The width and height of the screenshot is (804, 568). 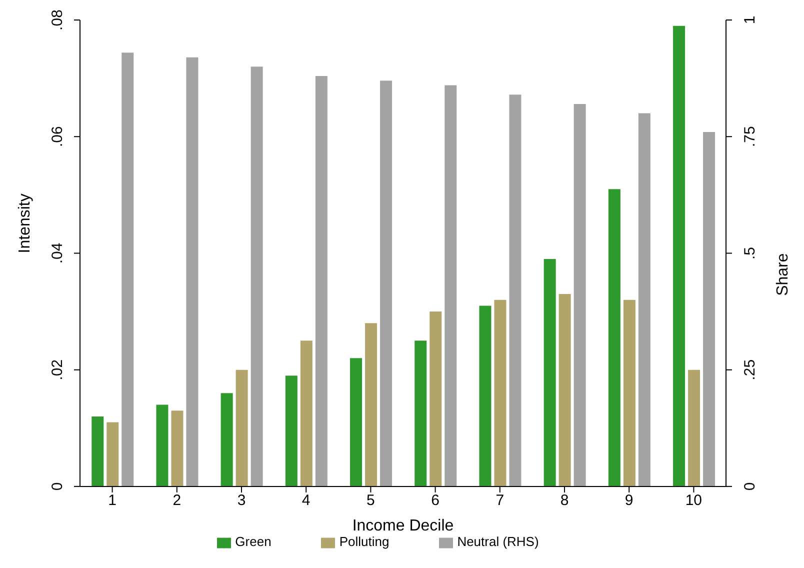 What do you see at coordinates (364, 542) in the screenshot?
I see `legend-label: Polluting` at bounding box center [364, 542].